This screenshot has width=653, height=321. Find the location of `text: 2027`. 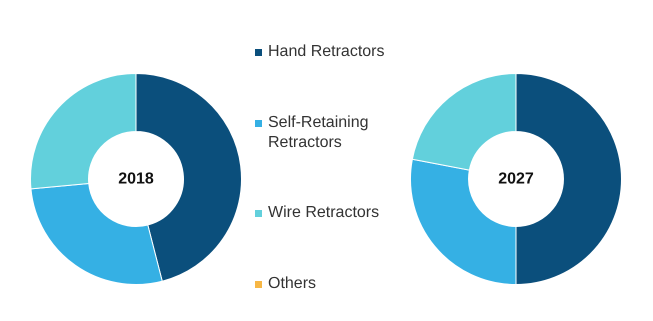

text: 2027 is located at coordinates (516, 179).